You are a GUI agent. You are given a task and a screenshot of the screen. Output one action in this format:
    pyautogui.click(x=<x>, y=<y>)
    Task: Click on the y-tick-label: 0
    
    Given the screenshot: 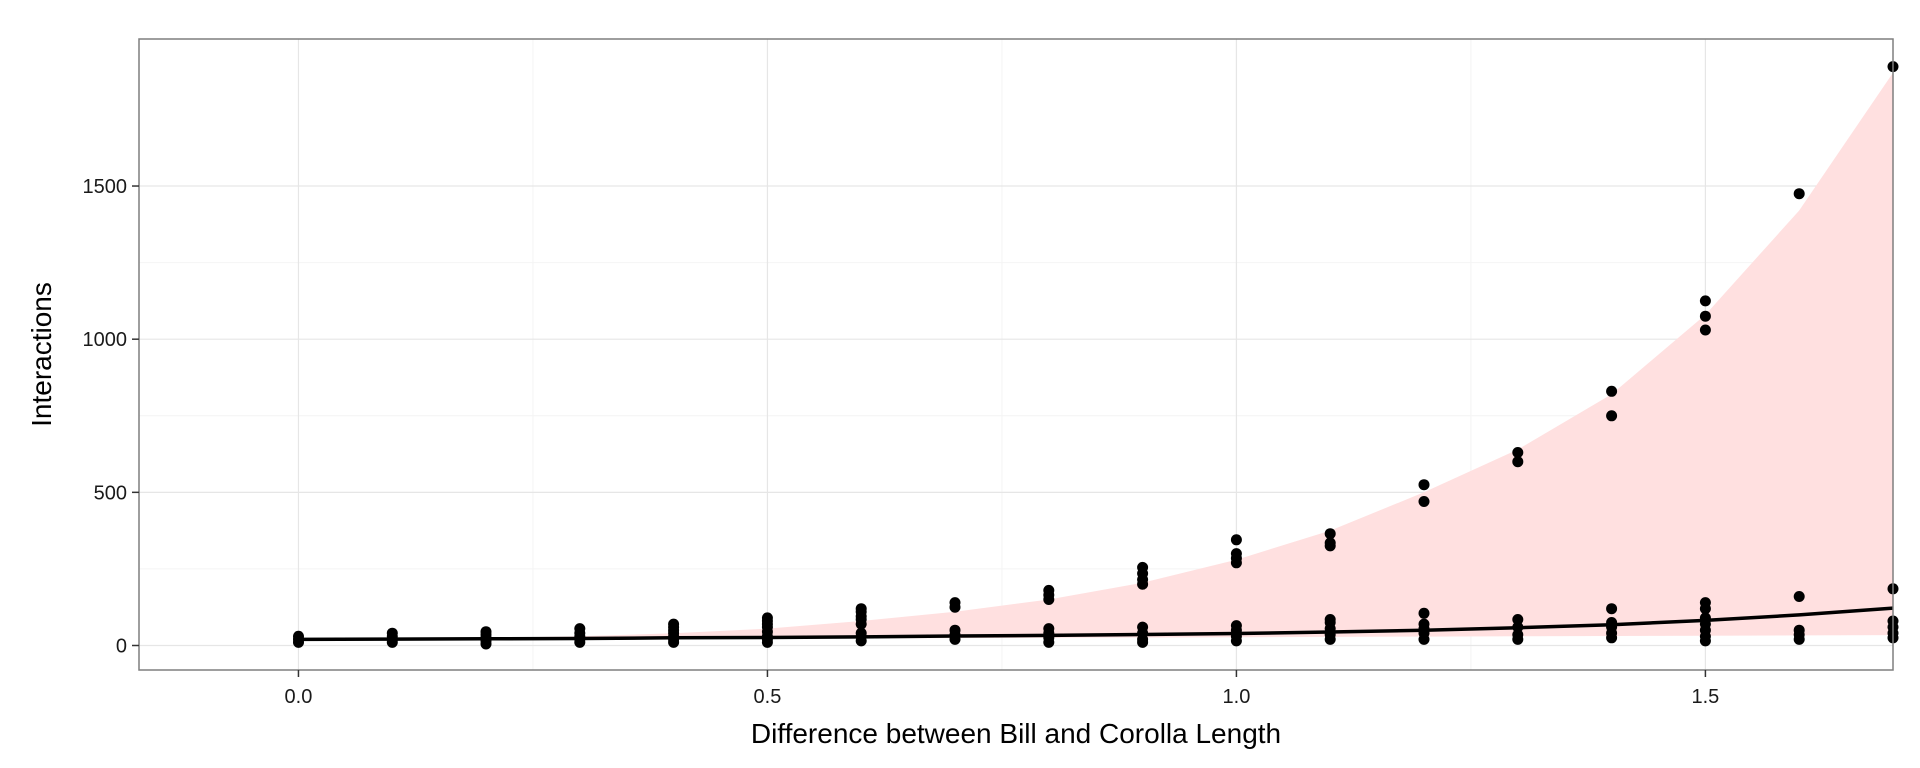 What is the action you would take?
    pyautogui.click(x=121, y=646)
    